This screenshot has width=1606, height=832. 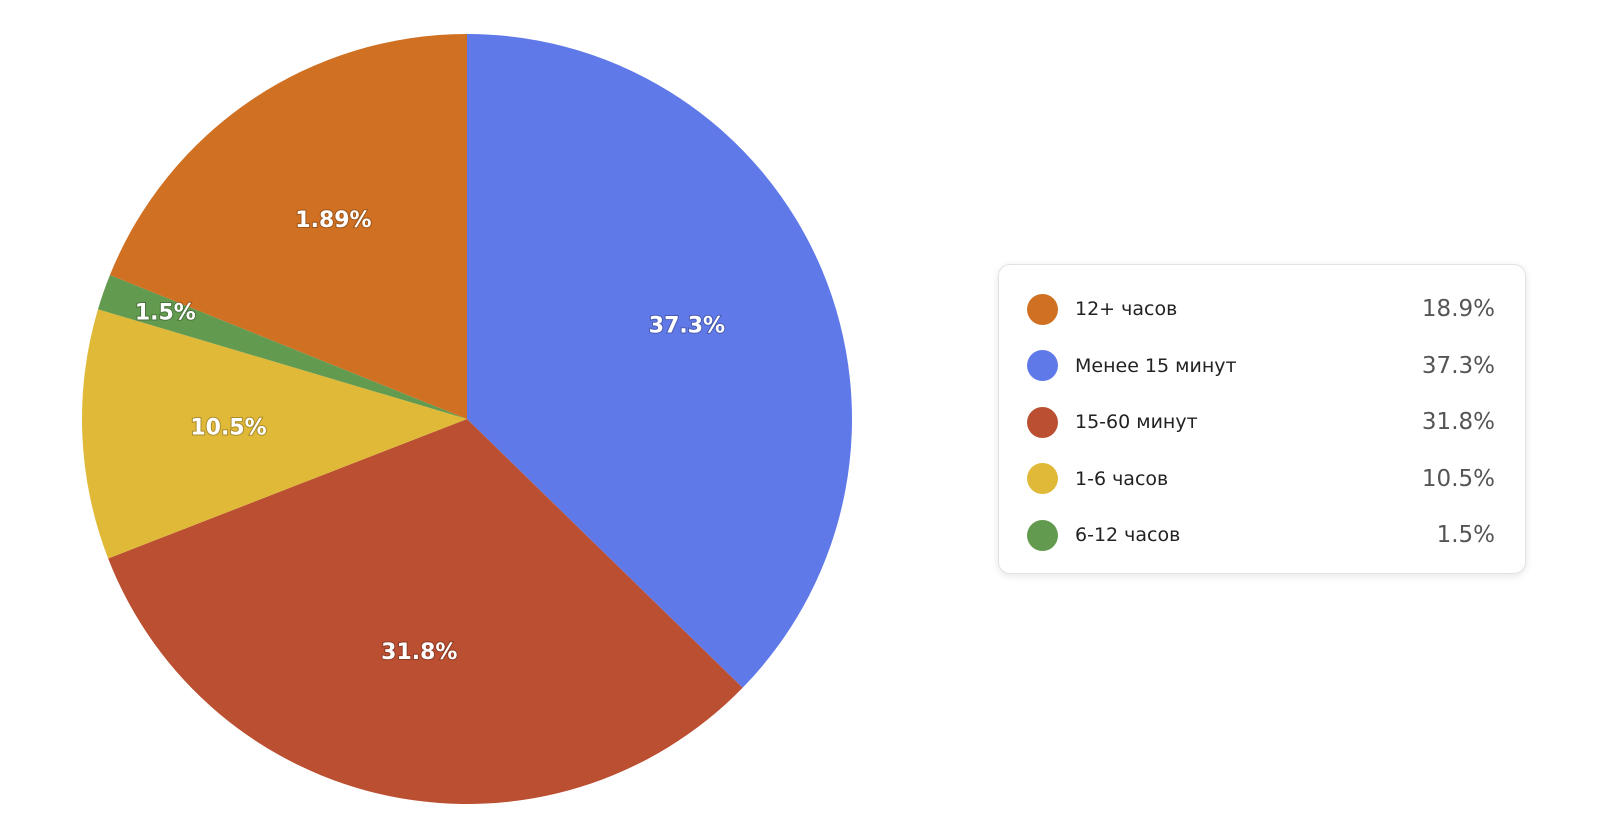 What do you see at coordinates (1458, 365) in the screenshot?
I see `legend-value: 37.3%` at bounding box center [1458, 365].